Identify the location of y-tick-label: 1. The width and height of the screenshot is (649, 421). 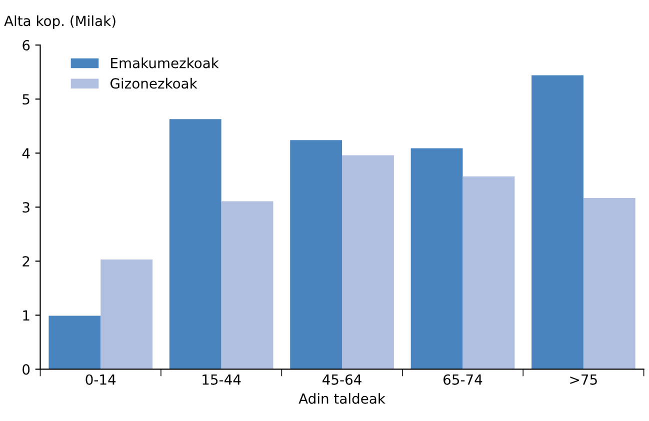
(26, 315).